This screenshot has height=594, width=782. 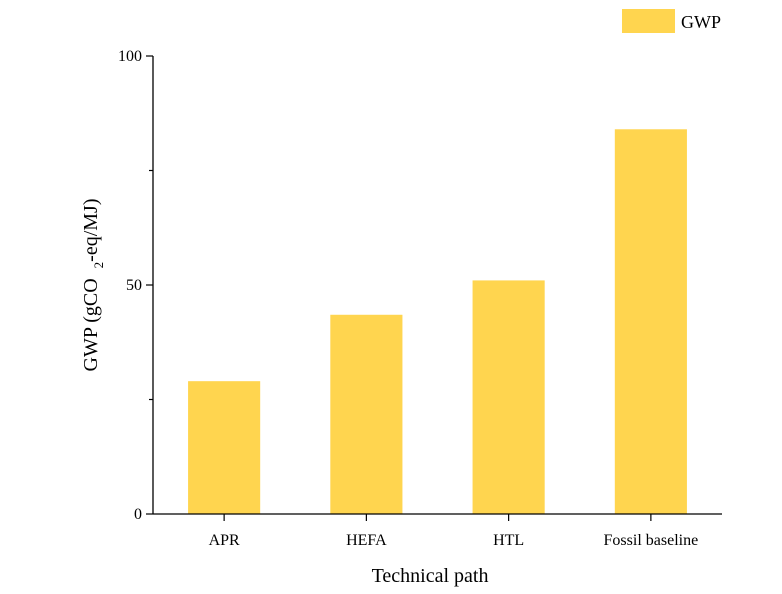 I want to click on y-axis-label: GWP (gCO 2-eq/MJ), so click(x=93, y=285).